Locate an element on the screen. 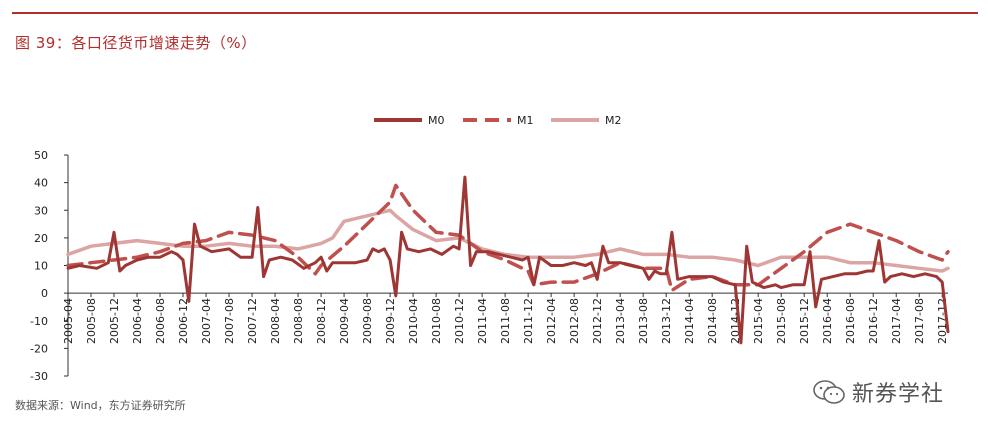 The width and height of the screenshot is (988, 433). figure-title: 图 39：各口径货币增速走势（%） is located at coordinates (136, 43).